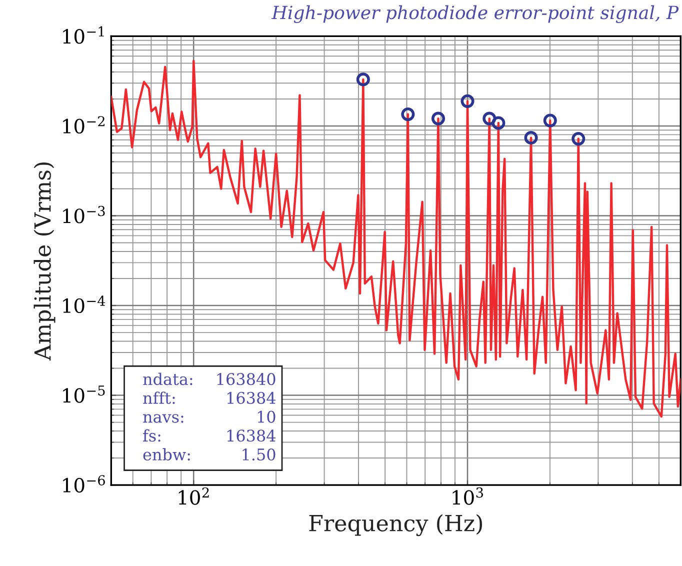 This screenshot has height=566, width=682. I want to click on y-axis-title: Amplitude (Vrms), so click(45, 261).